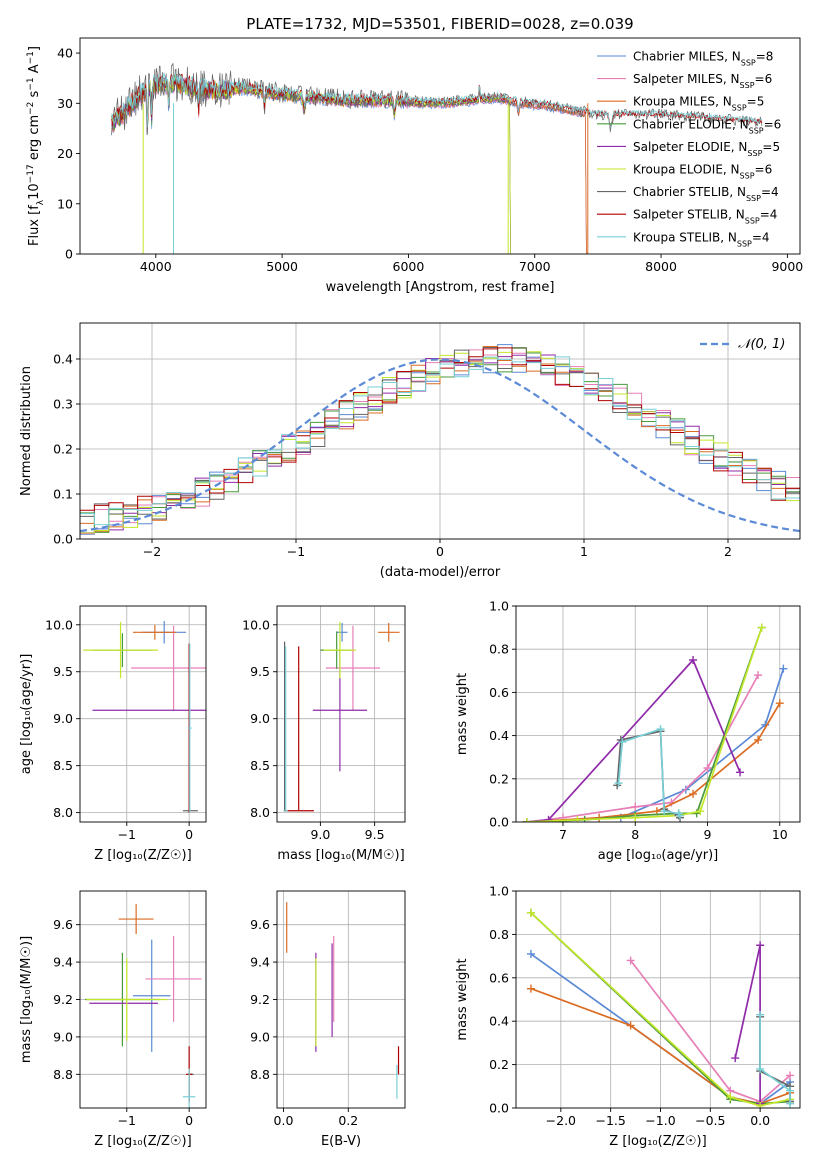 This screenshot has width=819, height=1170. Describe the element at coordinates (36, 146) in the screenshot. I see `y-axis-label: Flux [fλ10−17 erg cm−2 s−1 A−1]` at that location.